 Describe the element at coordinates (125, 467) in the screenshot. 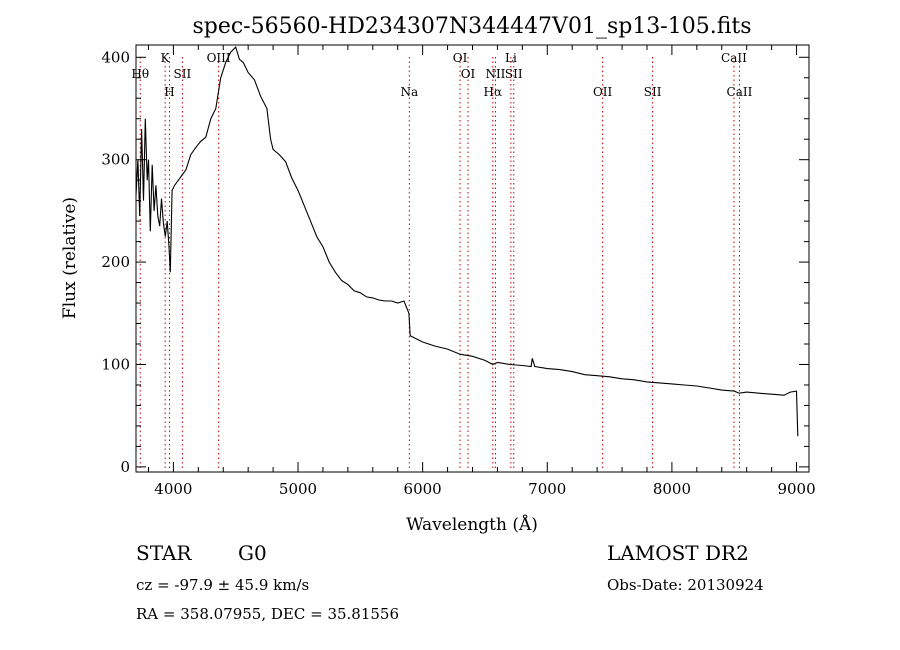

I see `y-tick-label: 0` at that location.